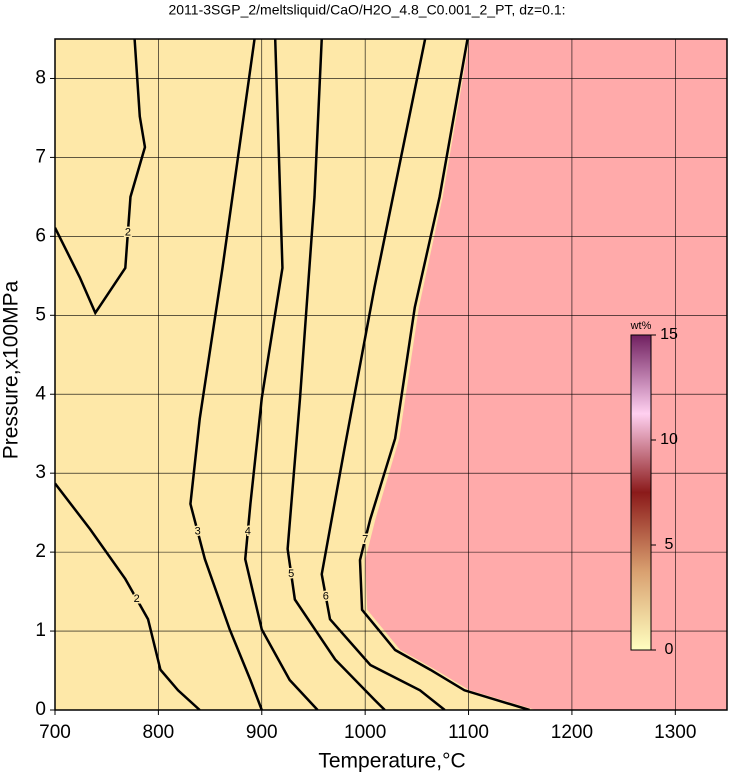 This screenshot has width=734, height=781. I want to click on colorbar-label: wt%, so click(641, 326).